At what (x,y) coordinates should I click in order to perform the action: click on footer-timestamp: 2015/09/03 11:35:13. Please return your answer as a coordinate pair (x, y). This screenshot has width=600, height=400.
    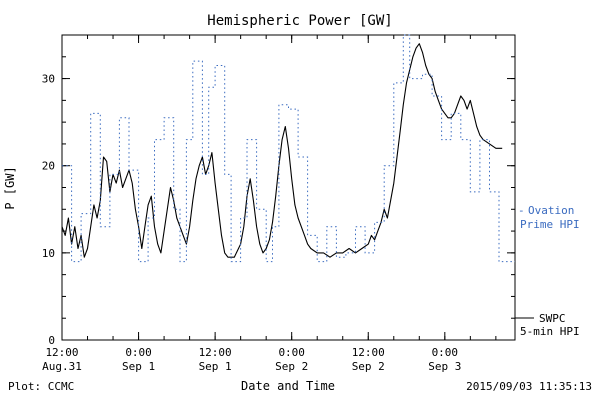
    Looking at the image, I should click on (529, 386).